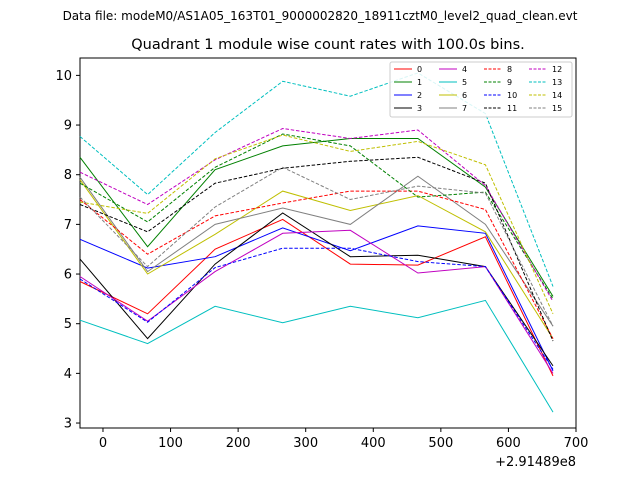  I want to click on legend-label-3: 3, so click(419, 108).